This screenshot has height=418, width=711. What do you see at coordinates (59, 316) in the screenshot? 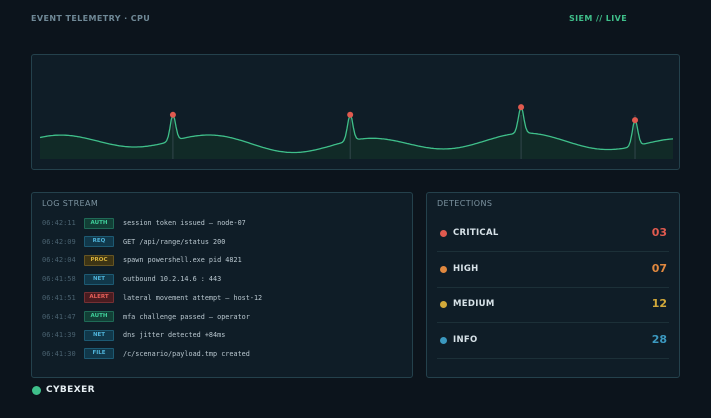
I see `log-timestamp: 06:41:47` at bounding box center [59, 316].